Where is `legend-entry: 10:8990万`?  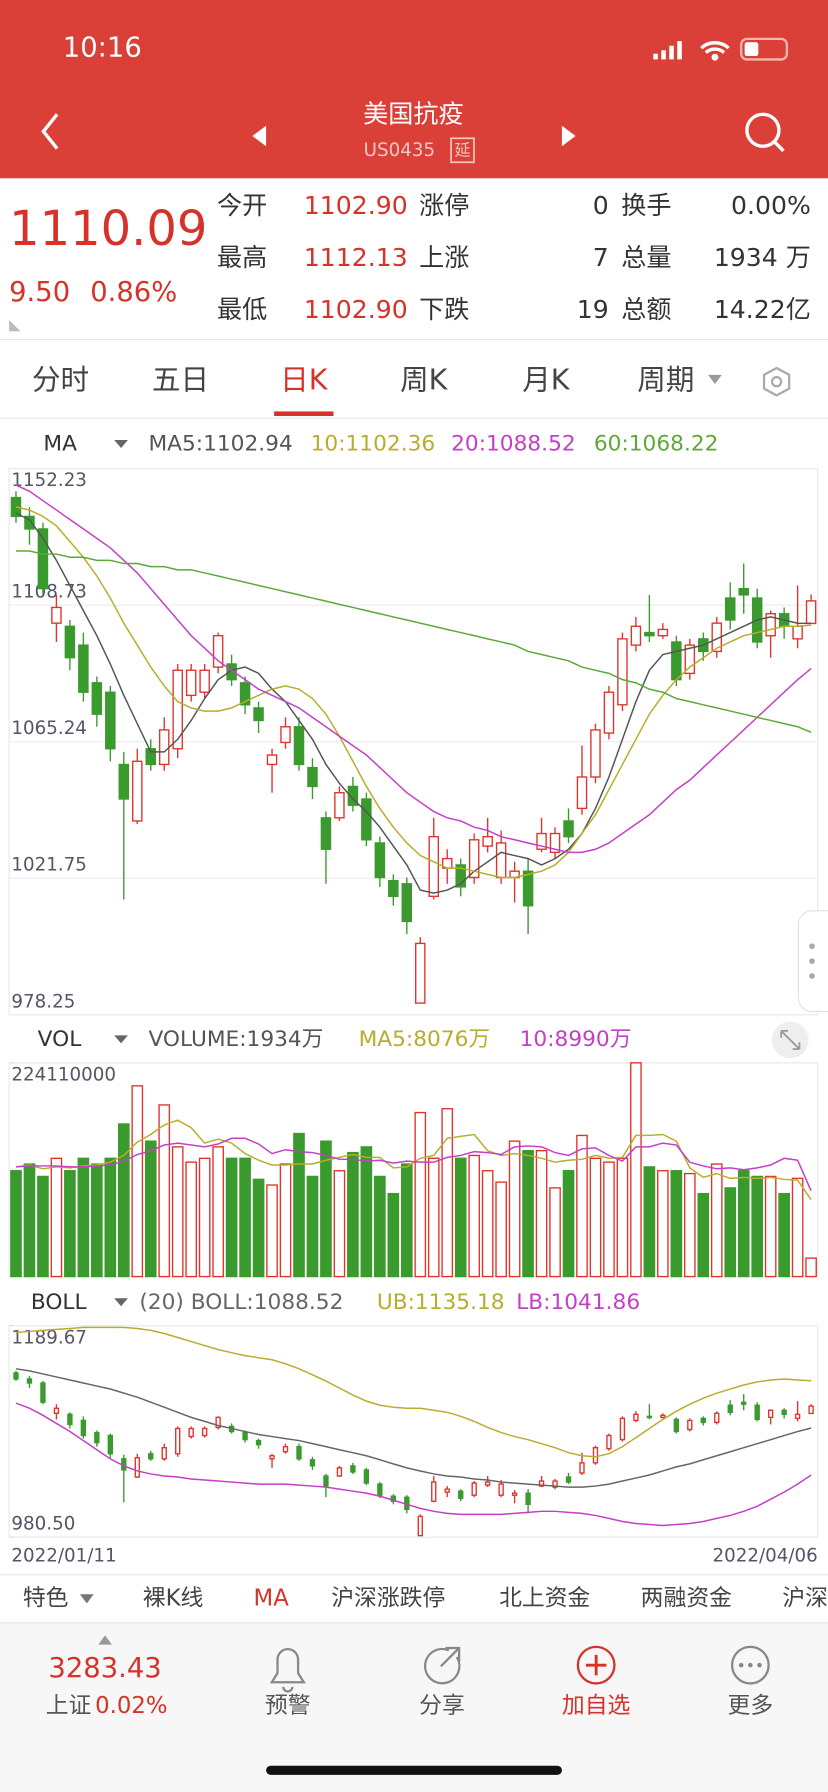
legend-entry: 10:8990万 is located at coordinates (576, 1039).